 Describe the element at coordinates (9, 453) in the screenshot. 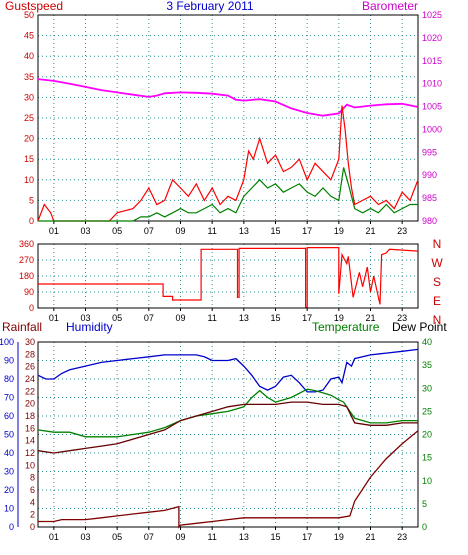

I see `rainfall-tick-label: 40` at that location.